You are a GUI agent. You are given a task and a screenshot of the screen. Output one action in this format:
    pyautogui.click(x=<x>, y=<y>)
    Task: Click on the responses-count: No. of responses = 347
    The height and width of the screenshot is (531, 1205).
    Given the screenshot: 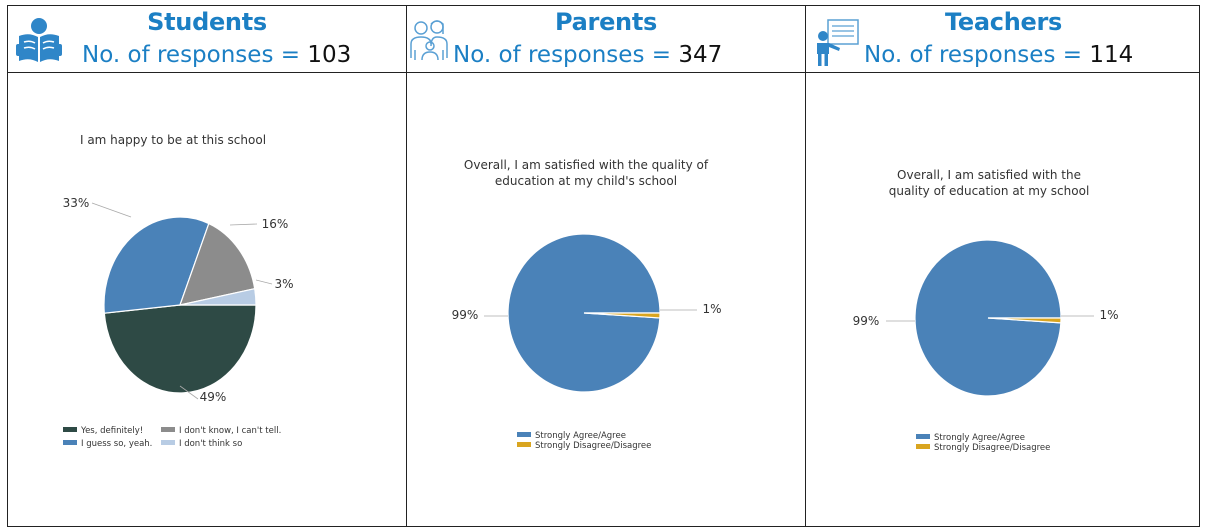 What is the action you would take?
    pyautogui.click(x=588, y=55)
    